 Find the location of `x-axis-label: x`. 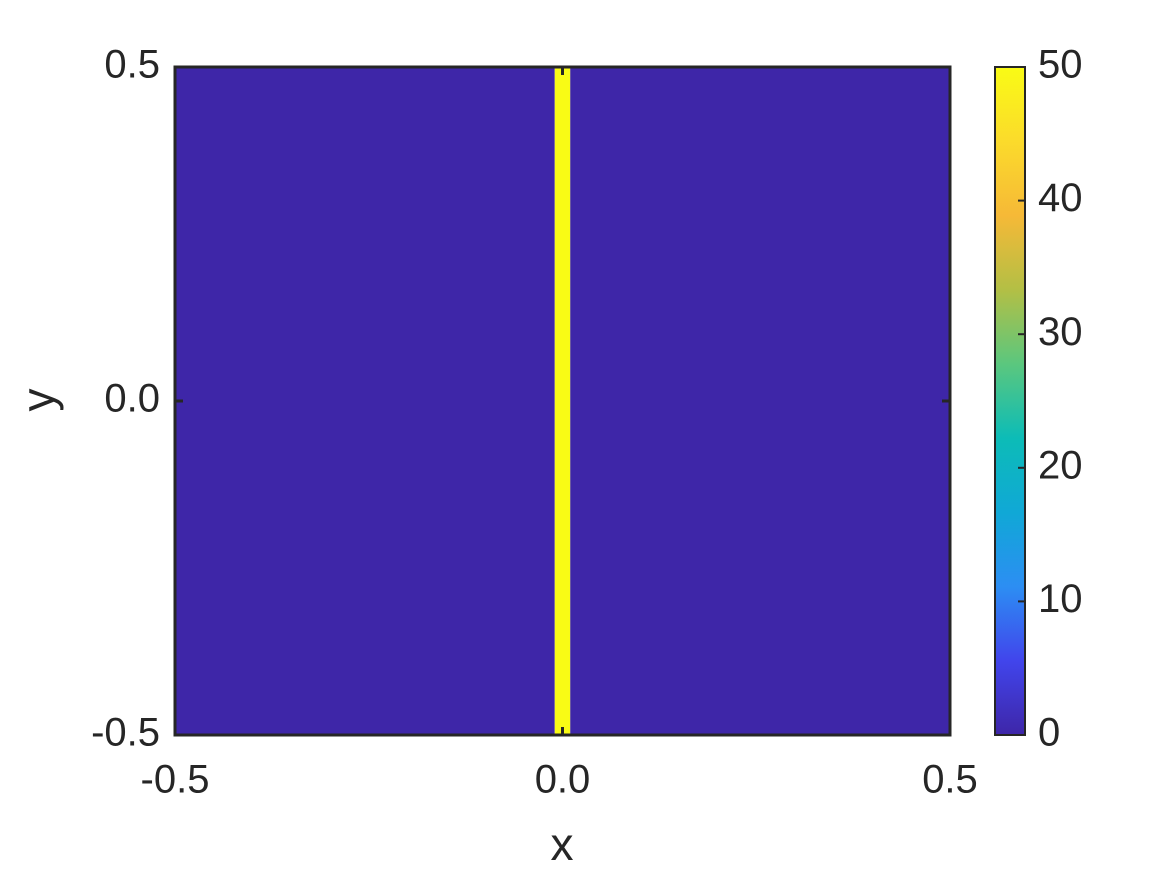

x-axis-label: x is located at coordinates (562, 844).